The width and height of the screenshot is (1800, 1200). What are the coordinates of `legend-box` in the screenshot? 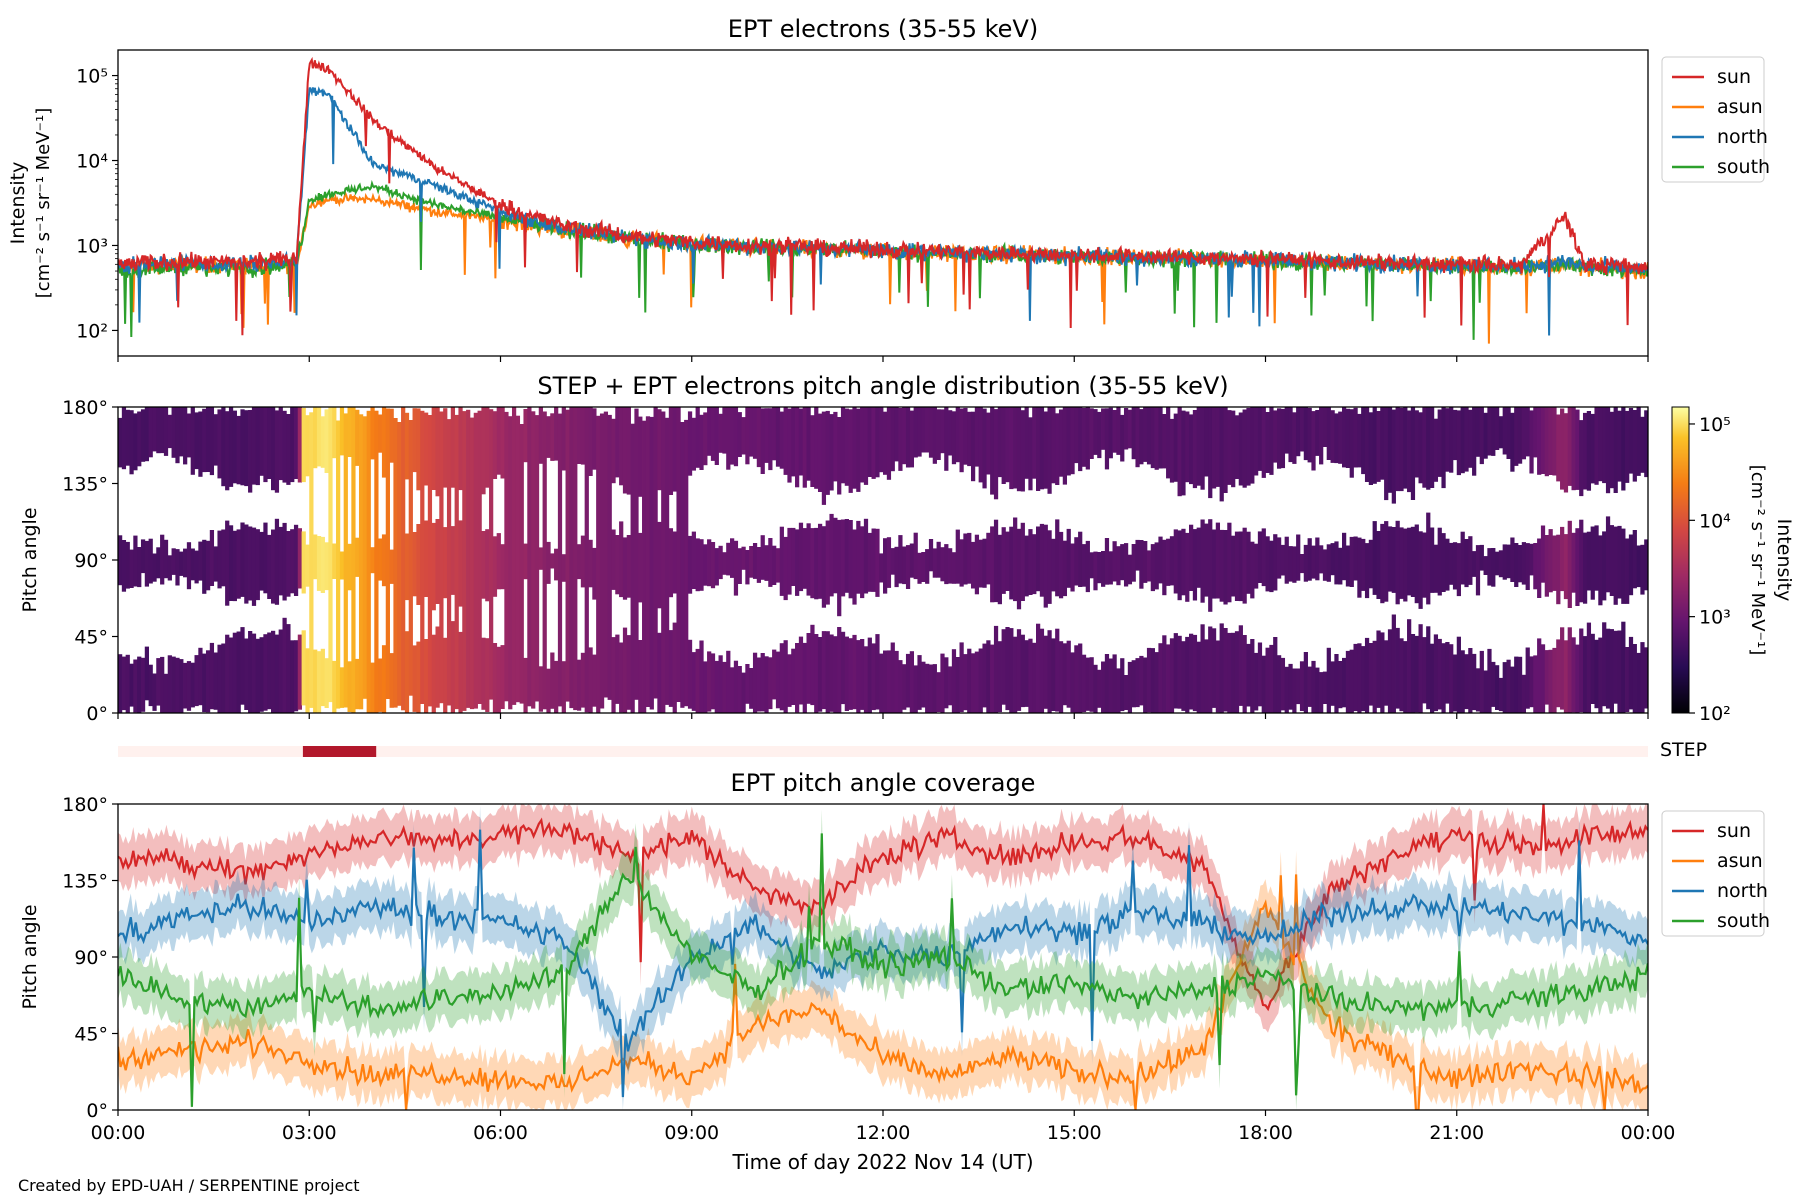 It's located at (1713, 119).